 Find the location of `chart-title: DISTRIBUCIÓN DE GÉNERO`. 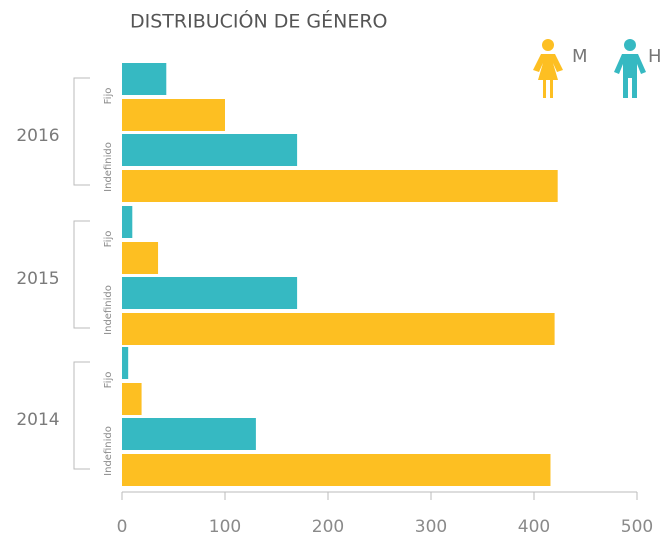

chart-title: DISTRIBUCIÓN DE GÉNERO is located at coordinates (259, 21).